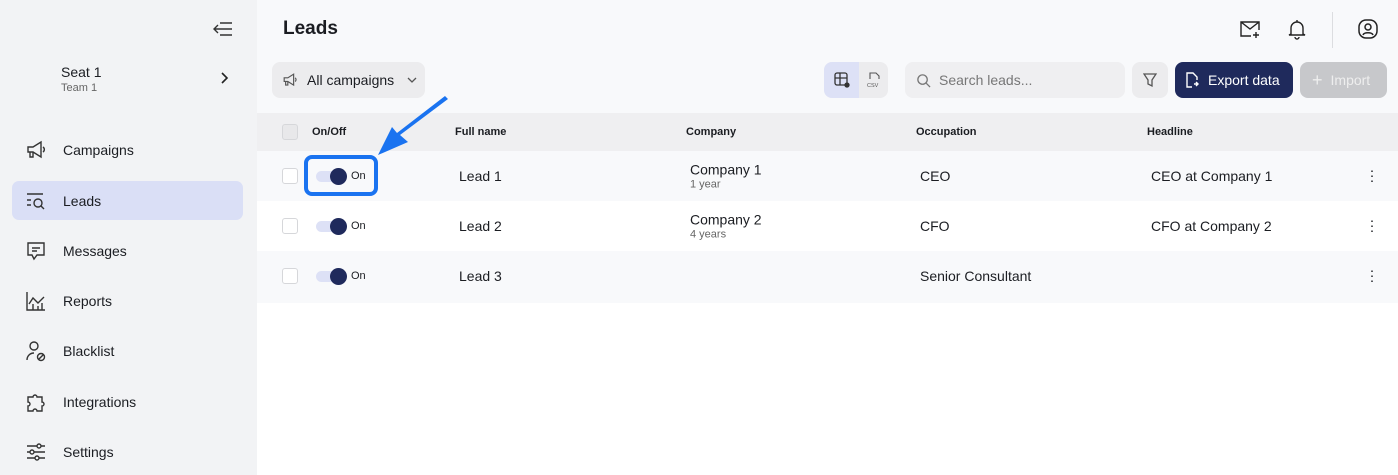 The image size is (1398, 475). What do you see at coordinates (924, 80) in the screenshot?
I see `search-icon` at bounding box center [924, 80].